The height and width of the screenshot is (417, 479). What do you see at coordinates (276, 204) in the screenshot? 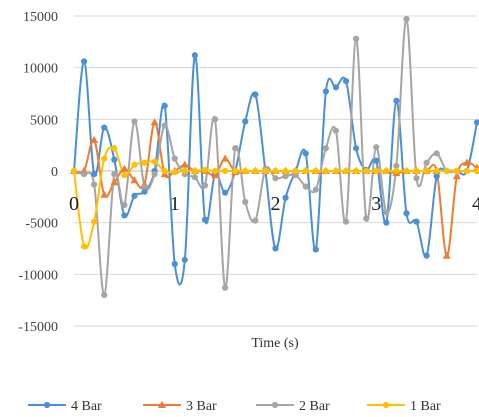
I see `x-tick-label: 2` at bounding box center [276, 204].